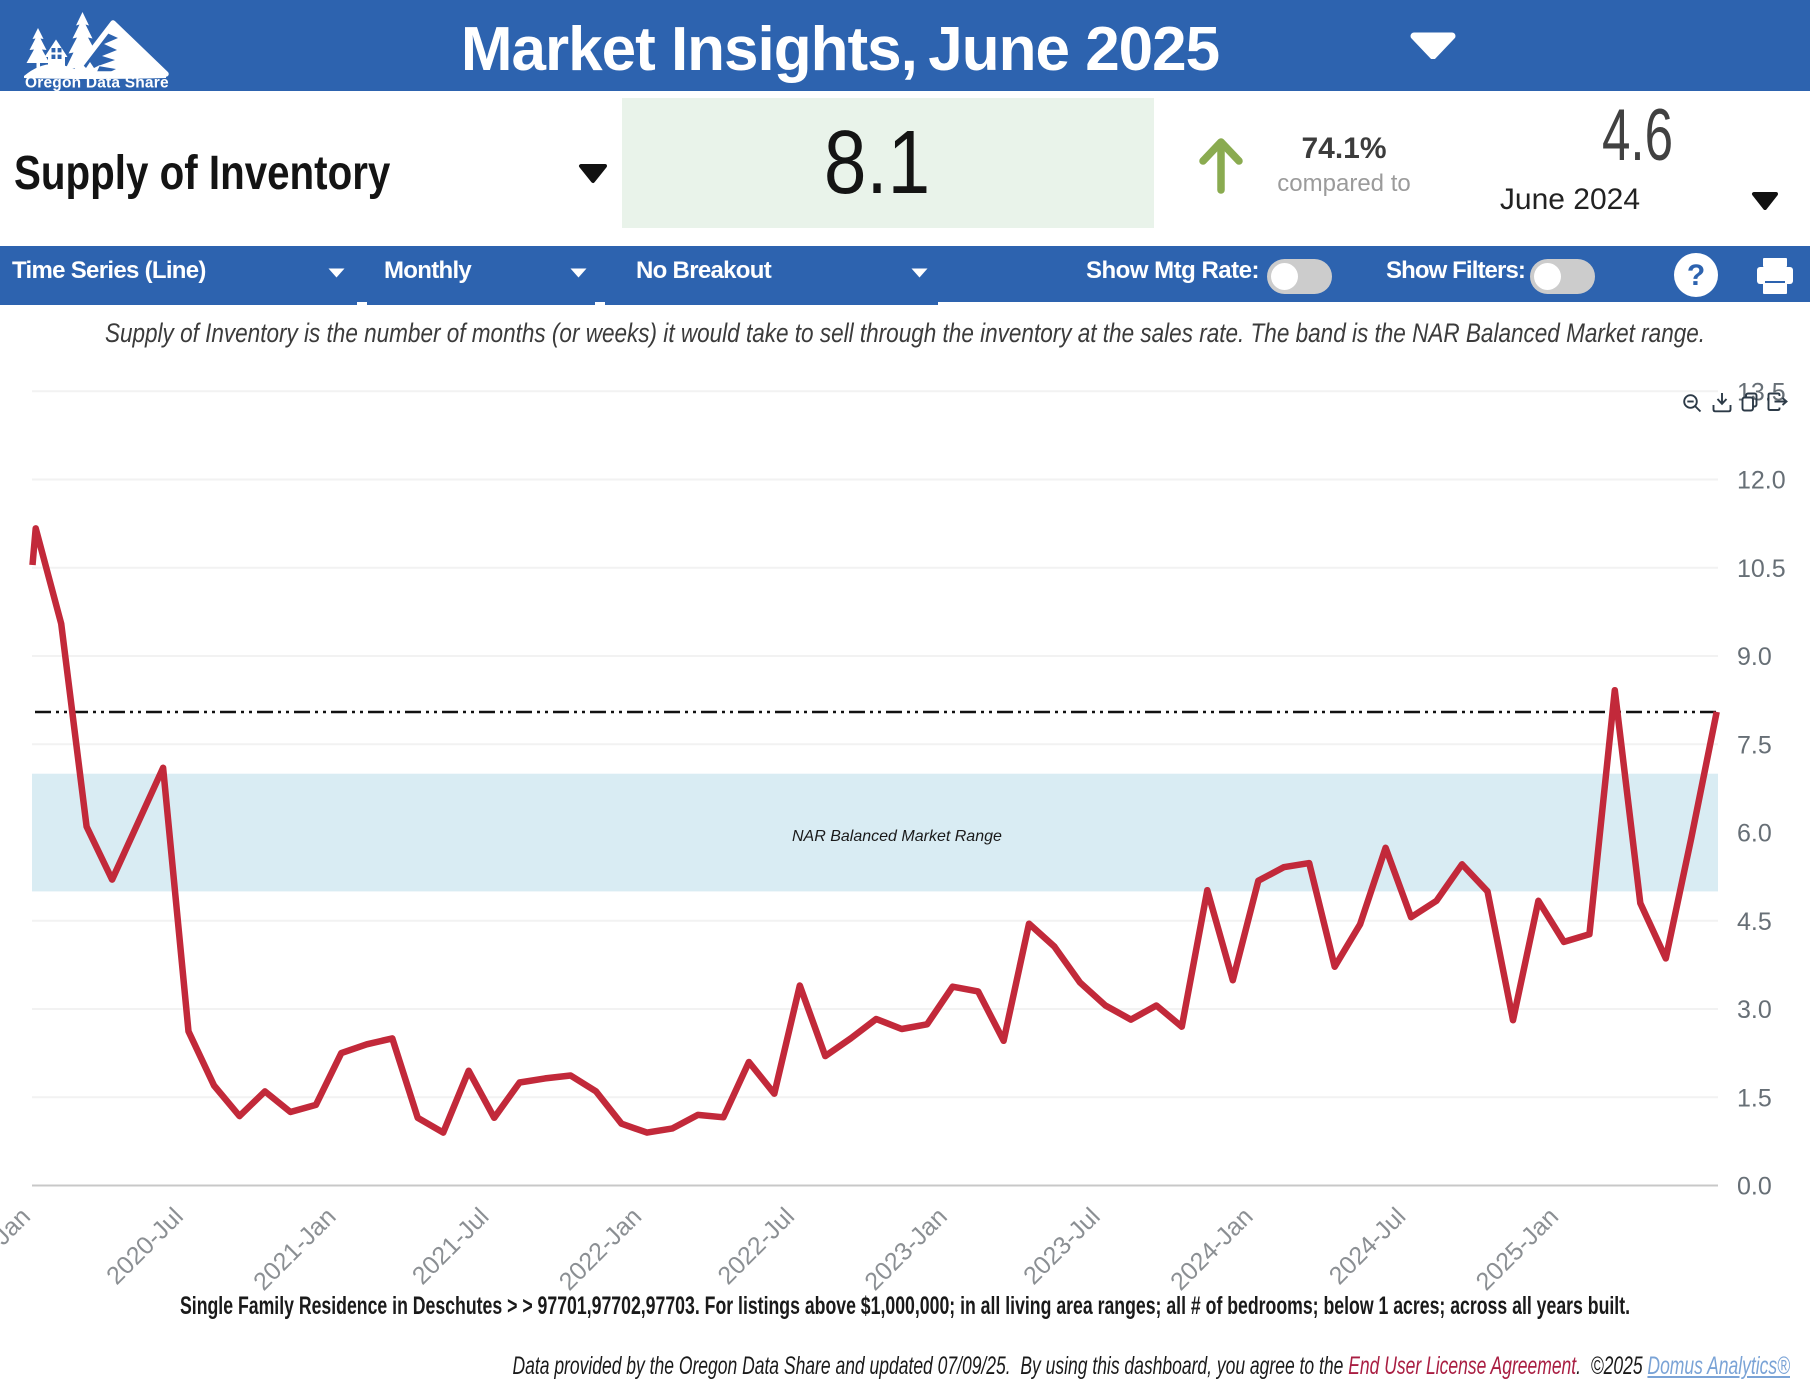 The image size is (1810, 1386). What do you see at coordinates (1754, 657) in the screenshot?
I see `svg-text: 9.0` at bounding box center [1754, 657].